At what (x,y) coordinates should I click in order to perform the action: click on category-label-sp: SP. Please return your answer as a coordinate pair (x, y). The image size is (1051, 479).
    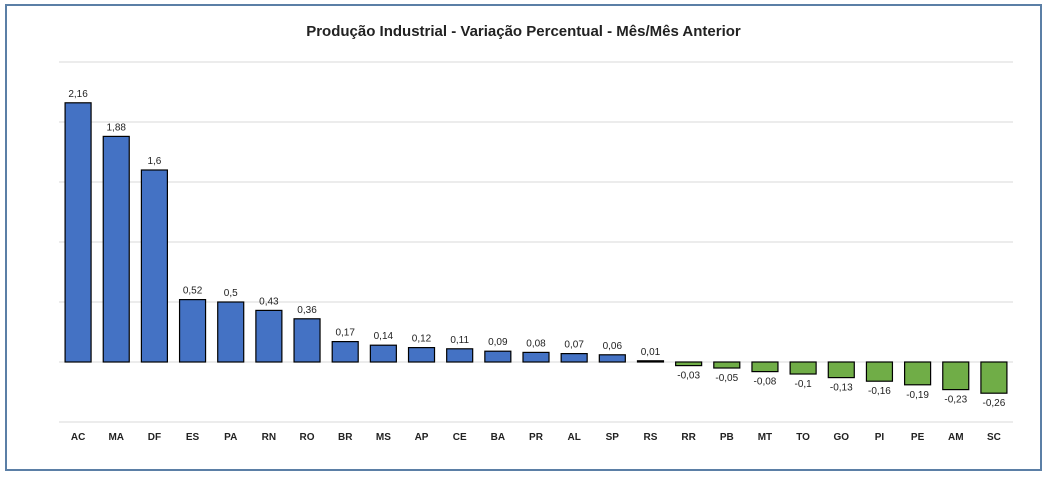
    Looking at the image, I should click on (613, 437).